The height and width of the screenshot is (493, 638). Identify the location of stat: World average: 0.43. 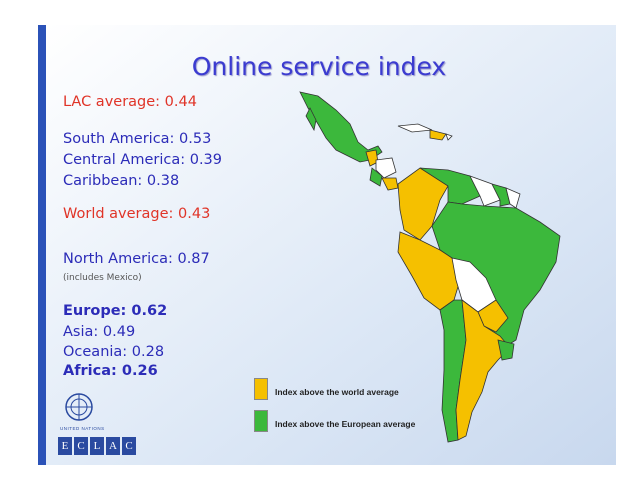
(137, 214).